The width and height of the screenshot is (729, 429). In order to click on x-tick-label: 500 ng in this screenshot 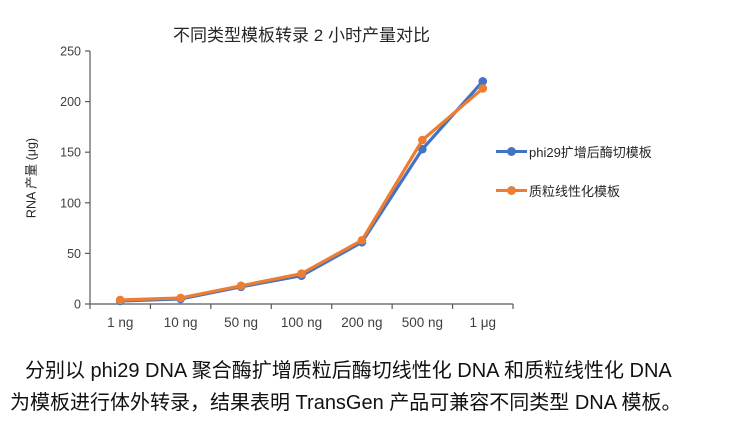, I will do `click(422, 322)`.